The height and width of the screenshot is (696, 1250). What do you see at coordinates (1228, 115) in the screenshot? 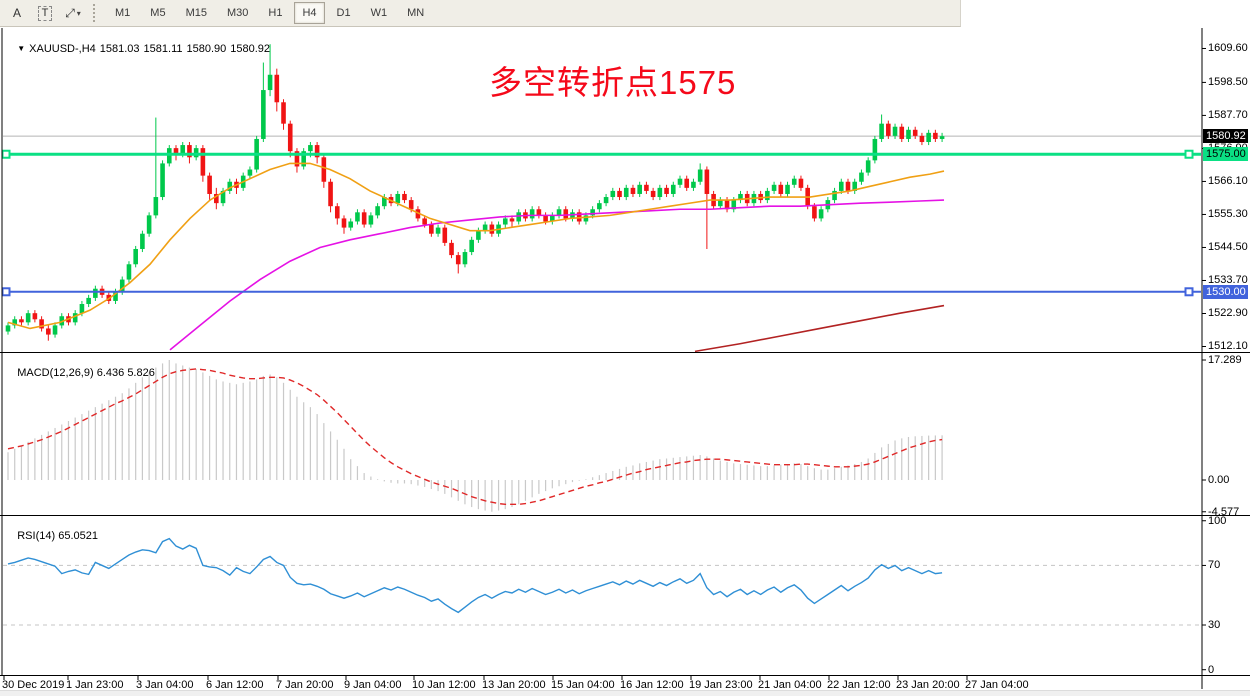
I see `price-tick-label: 1587.70` at bounding box center [1228, 115].